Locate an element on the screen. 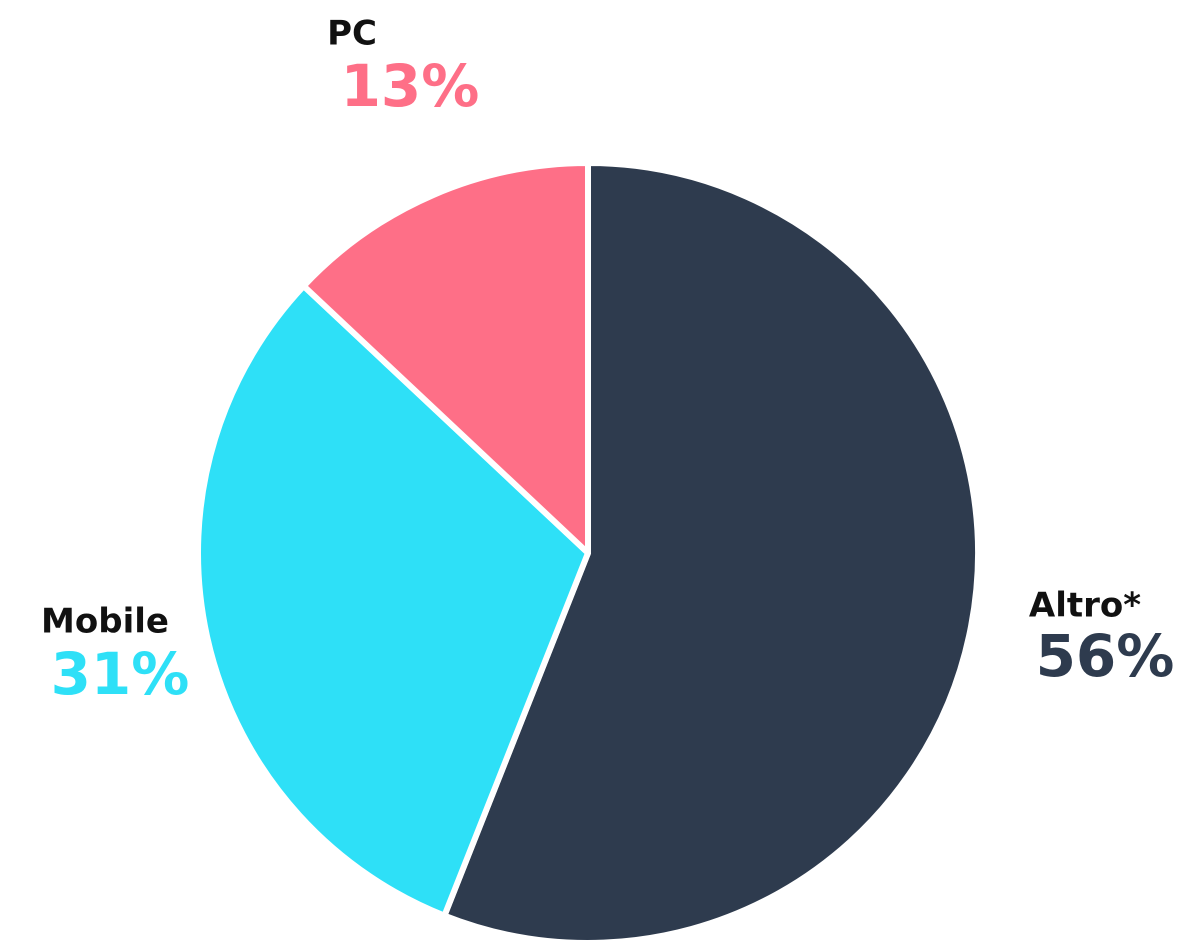 This screenshot has height=942, width=1195. slice-value-label: 31% is located at coordinates (120, 674).